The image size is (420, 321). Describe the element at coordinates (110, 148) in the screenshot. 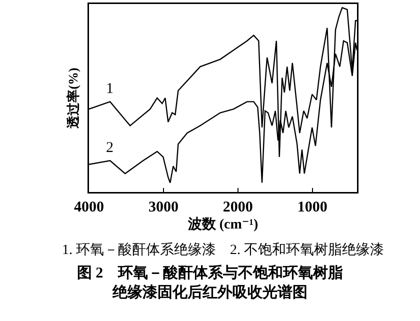

I see `series-label: 2` at that location.